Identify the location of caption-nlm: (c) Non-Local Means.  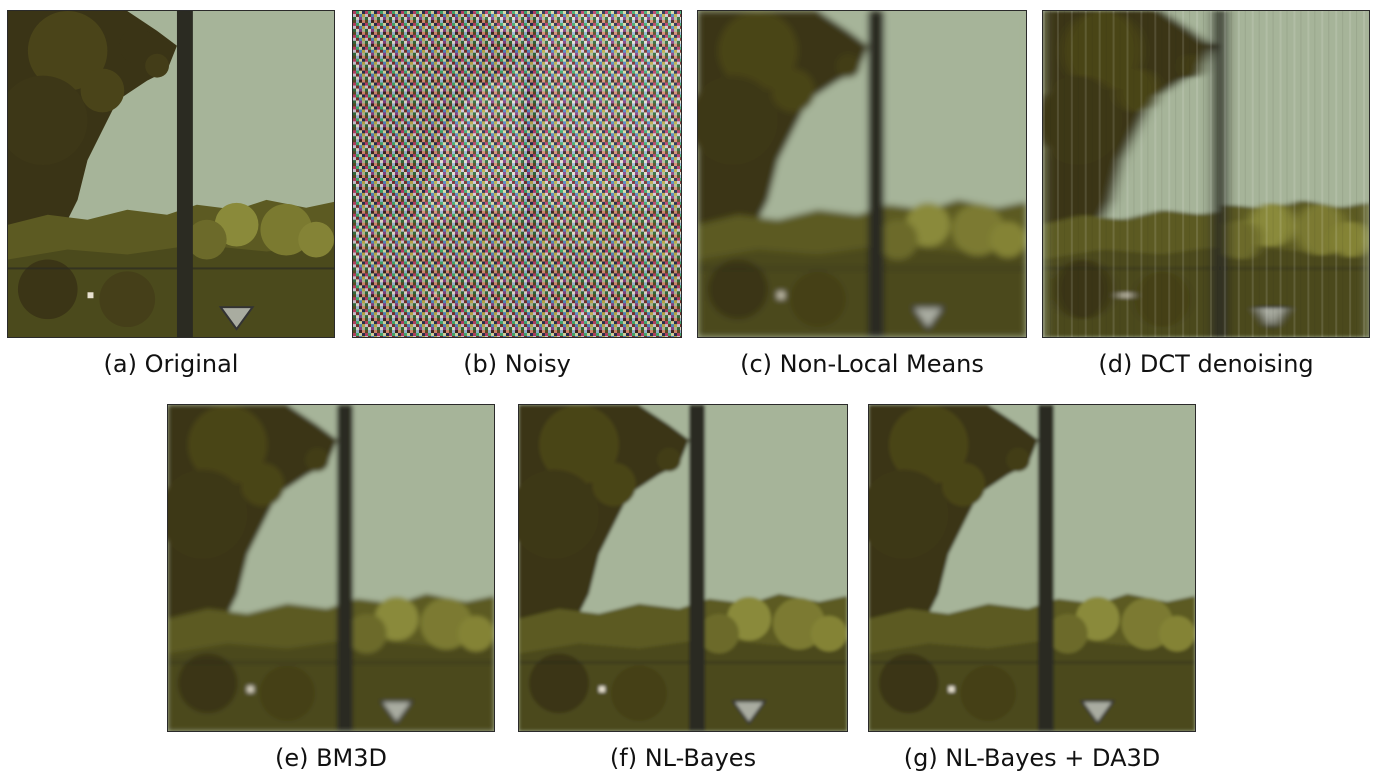
(862, 364).